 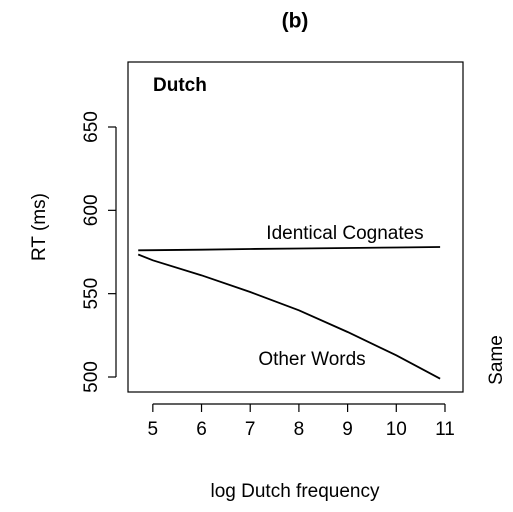 I want to click on x-tick-label: 5, so click(x=153, y=429).